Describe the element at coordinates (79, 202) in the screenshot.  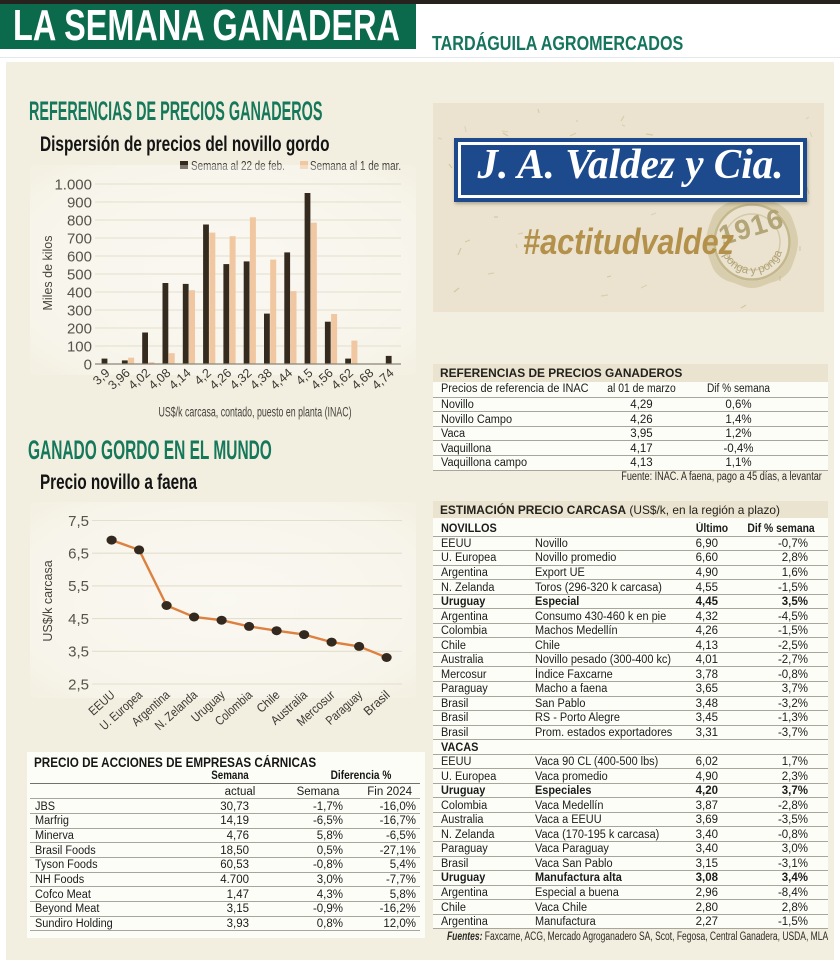
I see `svg-text: 900` at that location.